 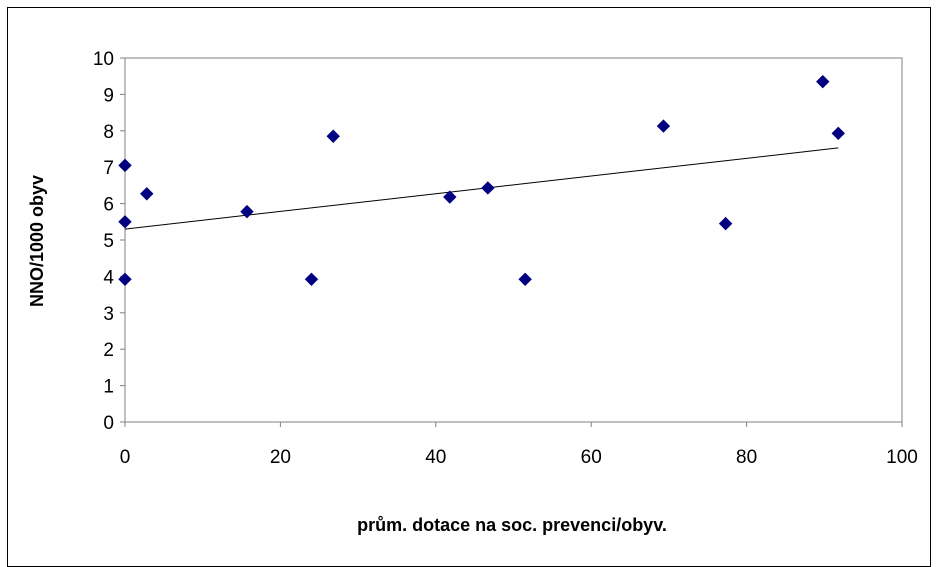 I want to click on x-tick-label: 80, so click(x=746, y=457).